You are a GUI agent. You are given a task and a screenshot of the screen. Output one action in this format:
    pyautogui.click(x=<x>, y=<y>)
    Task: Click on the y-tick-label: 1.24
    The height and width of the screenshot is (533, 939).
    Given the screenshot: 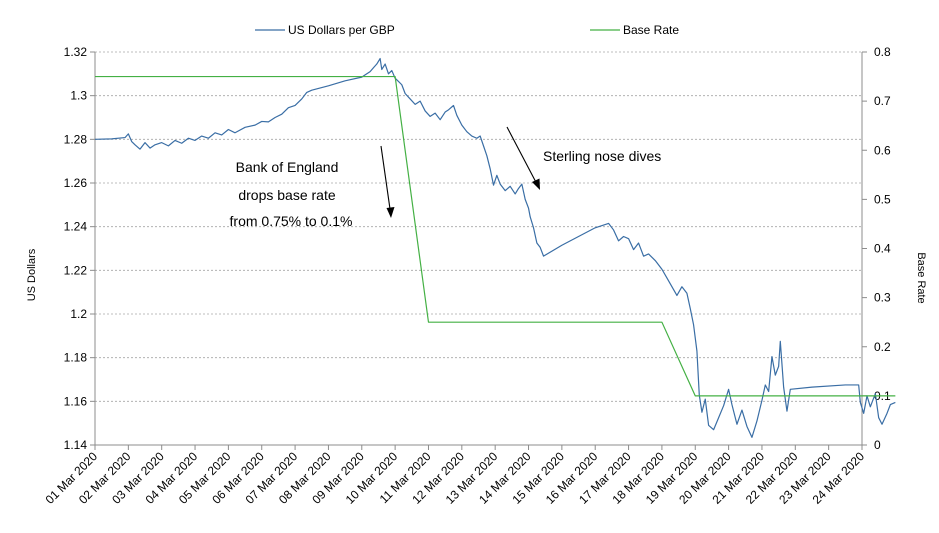 What is the action you would take?
    pyautogui.click(x=76, y=227)
    